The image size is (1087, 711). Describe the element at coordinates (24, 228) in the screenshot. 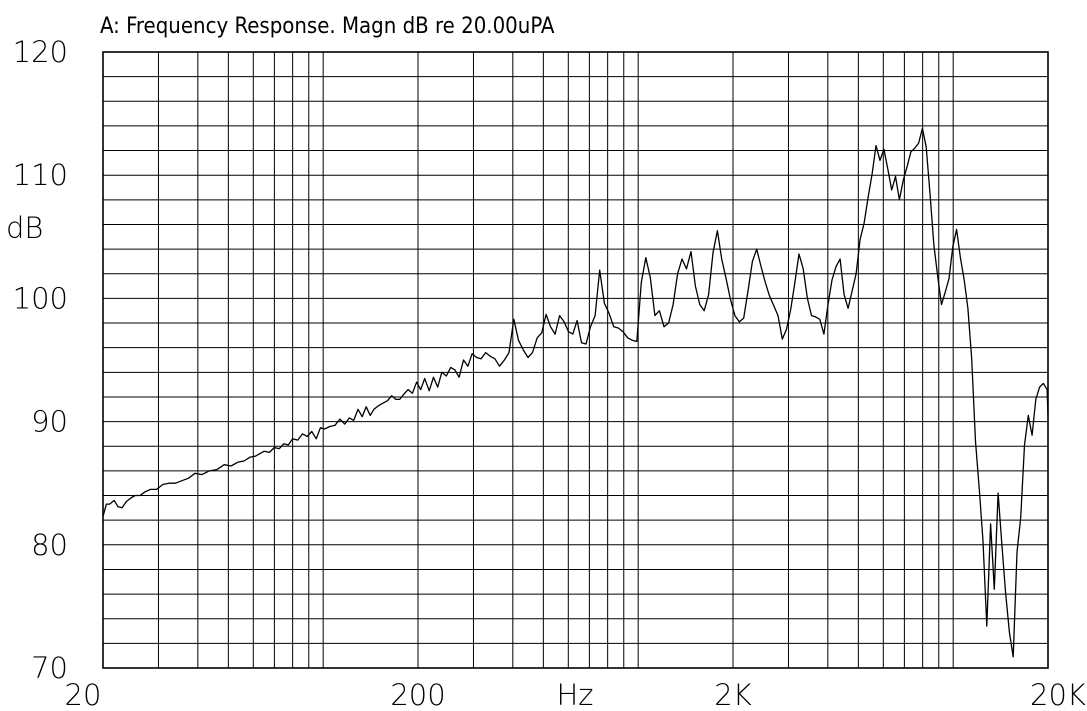

I see `y-axis-label: dB` at that location.